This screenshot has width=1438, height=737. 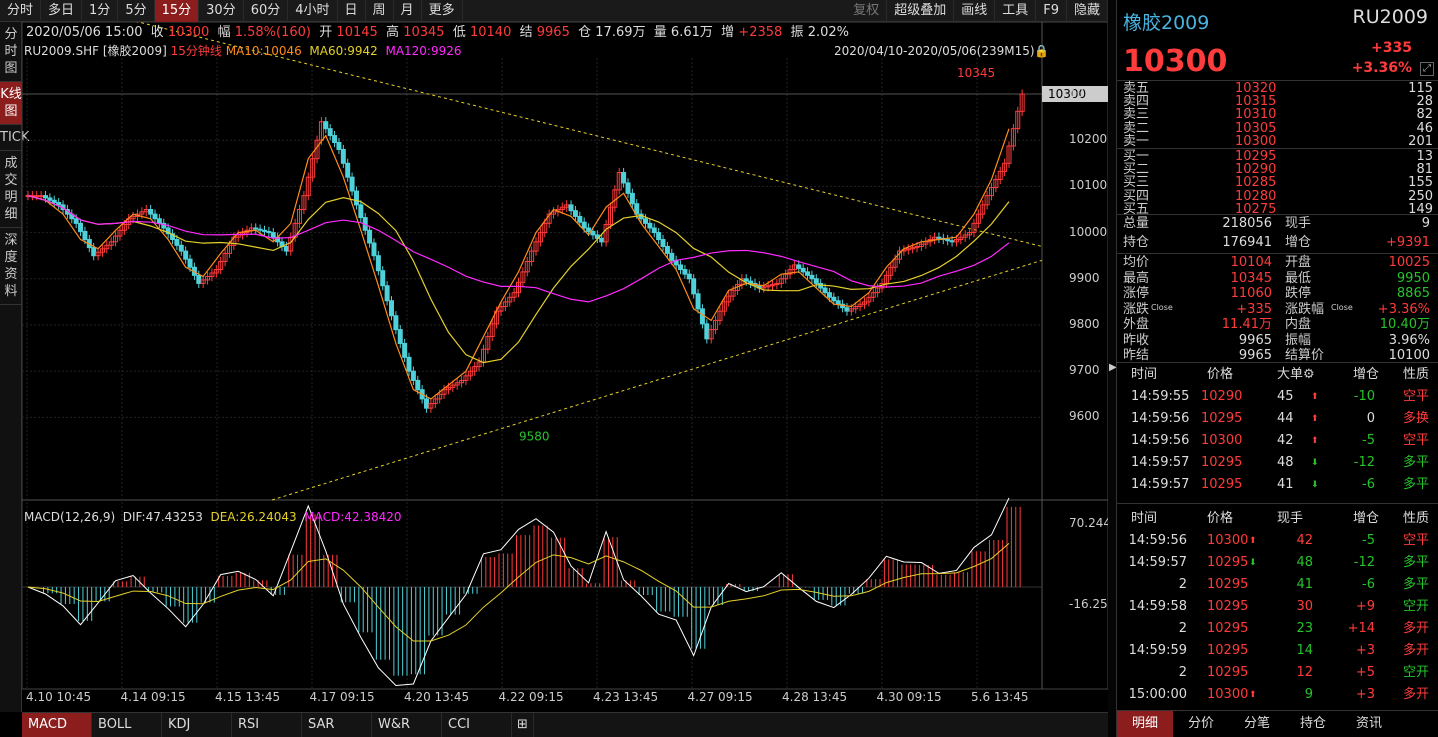 I want to click on ob-label: 卖四, so click(x=1136, y=102).